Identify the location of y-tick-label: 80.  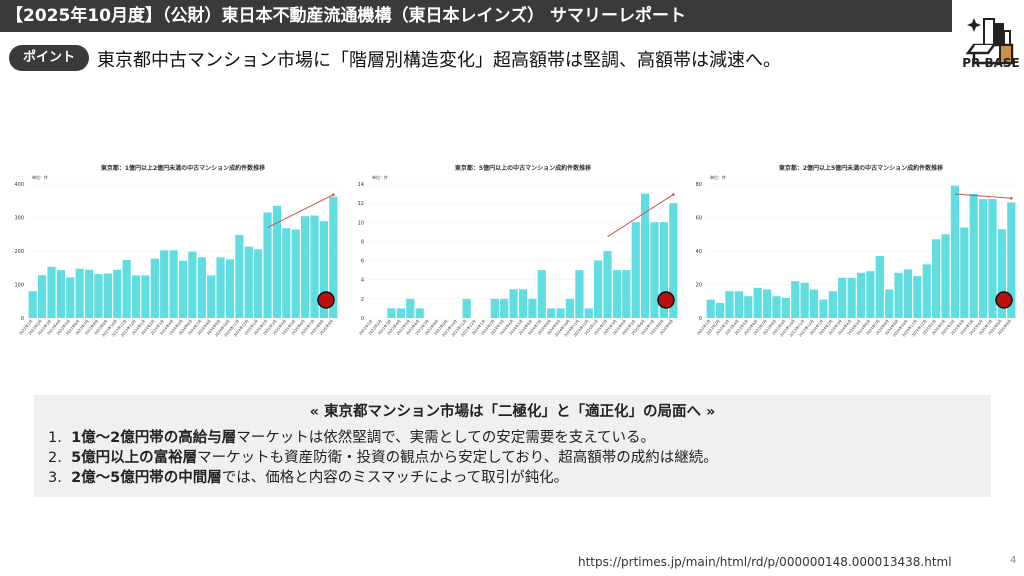
(699, 185).